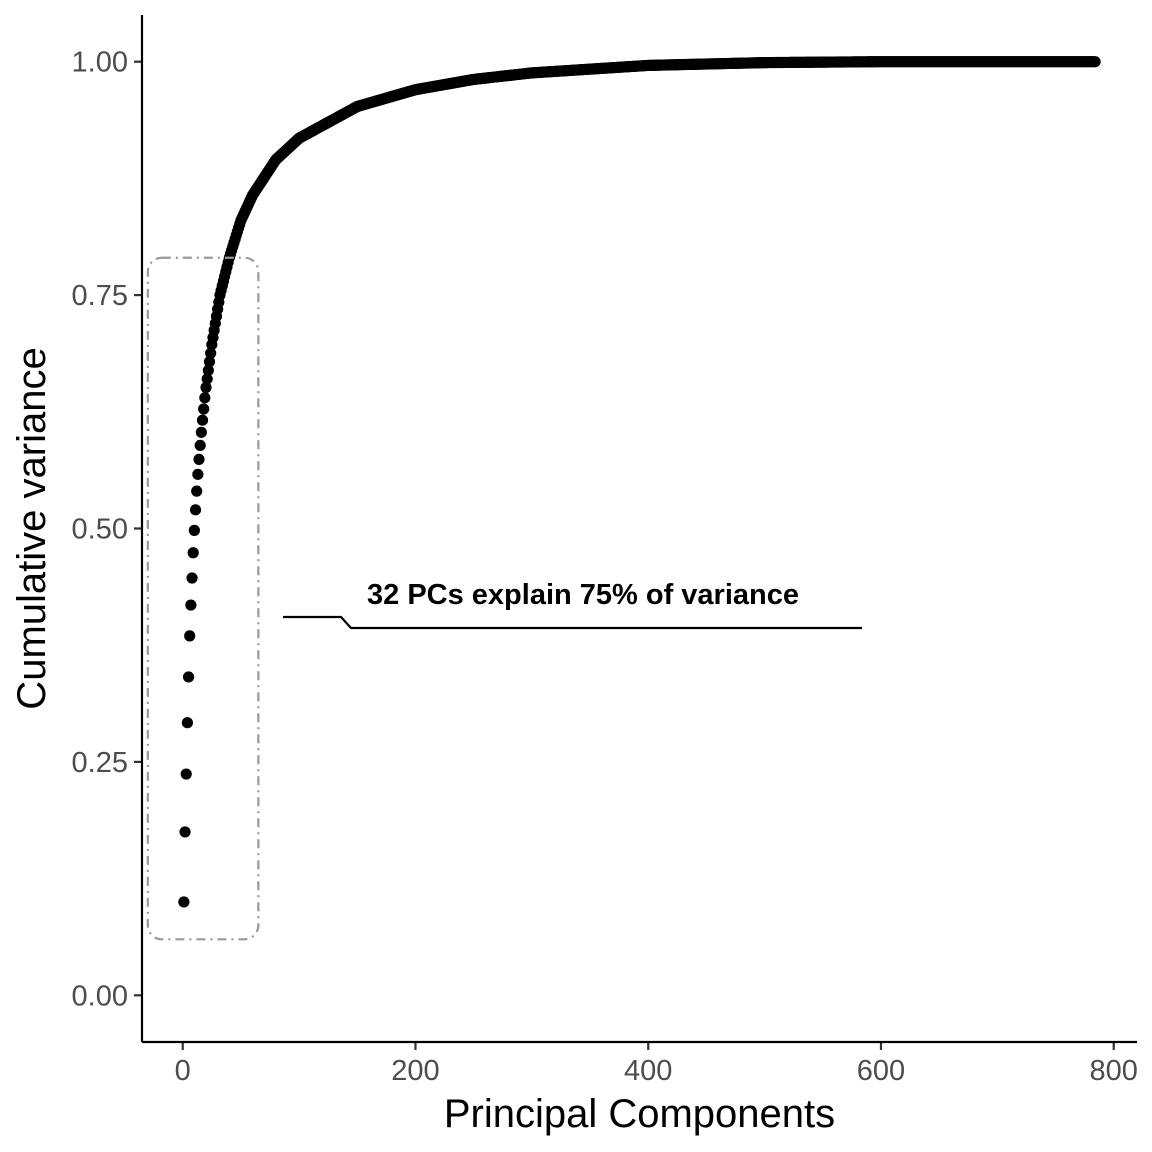  I want to click on x-tick-label: 200, so click(415, 1071).